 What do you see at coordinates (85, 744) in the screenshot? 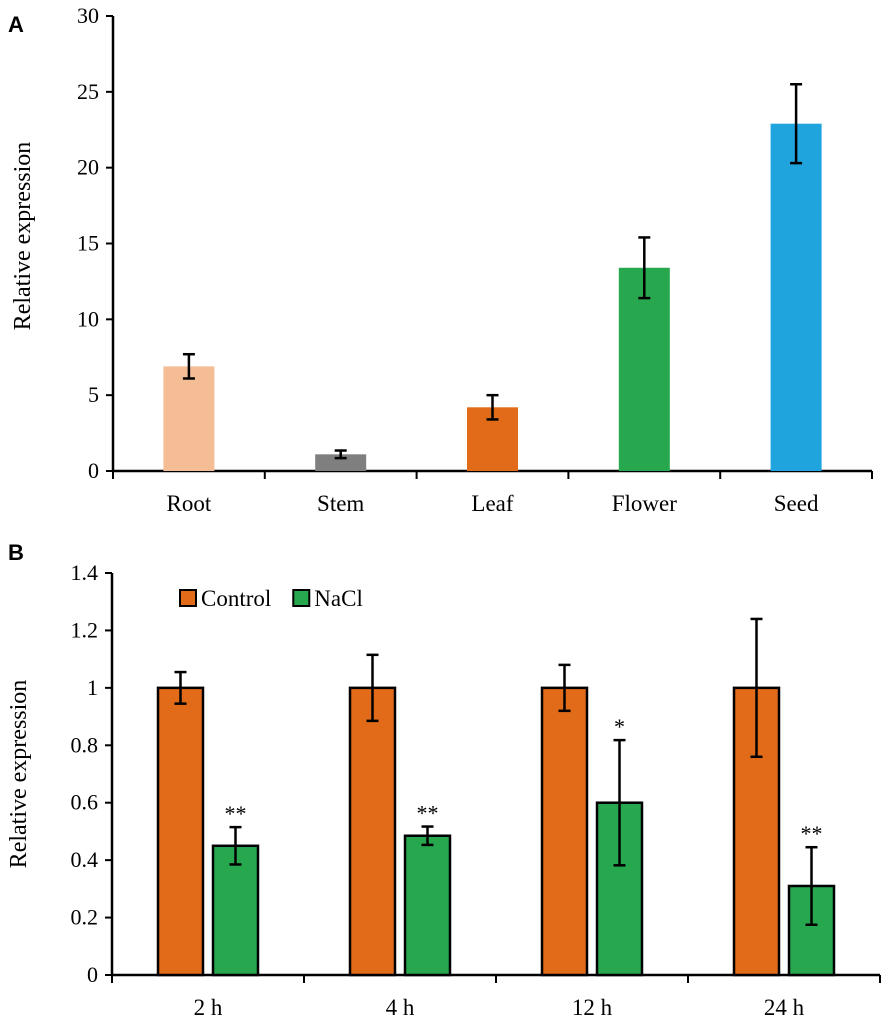
I see `panel-b-y-tick-label: 0.8` at bounding box center [85, 744].